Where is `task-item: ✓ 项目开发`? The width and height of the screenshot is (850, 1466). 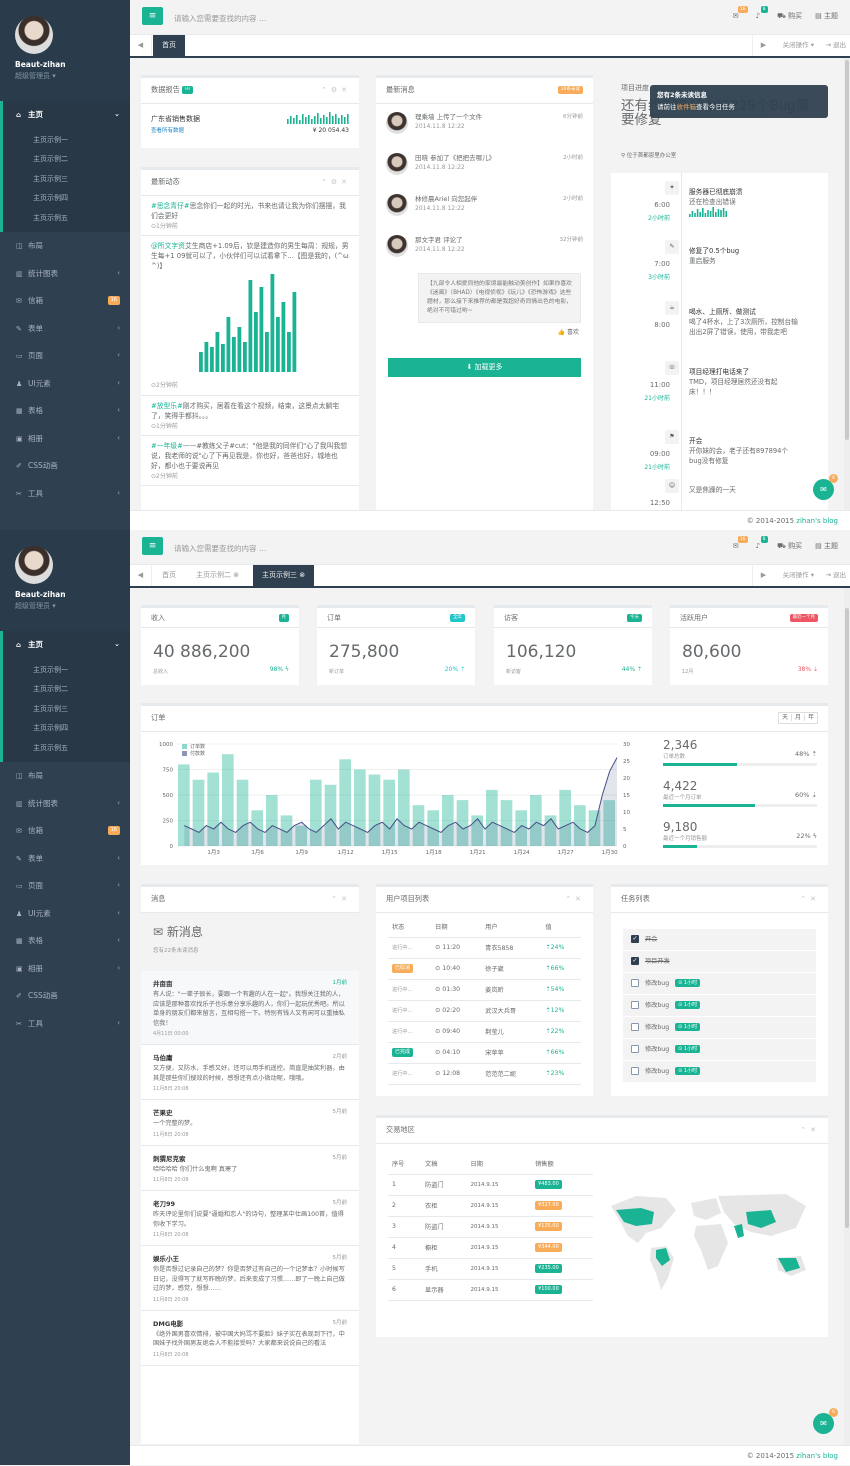
task-item: ✓ 项目开发 is located at coordinates (719, 961).